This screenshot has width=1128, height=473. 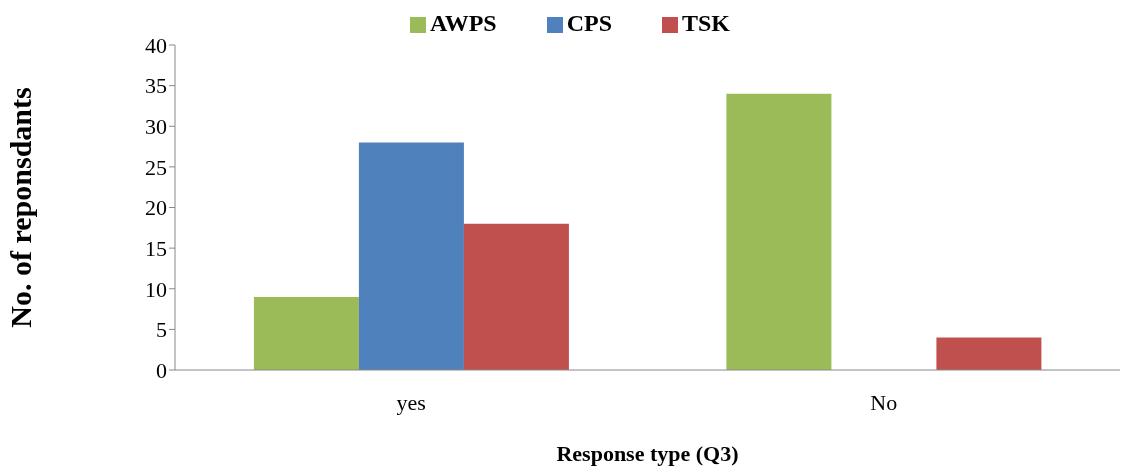 What do you see at coordinates (463, 23) in the screenshot?
I see `legend-label: AWPS` at bounding box center [463, 23].